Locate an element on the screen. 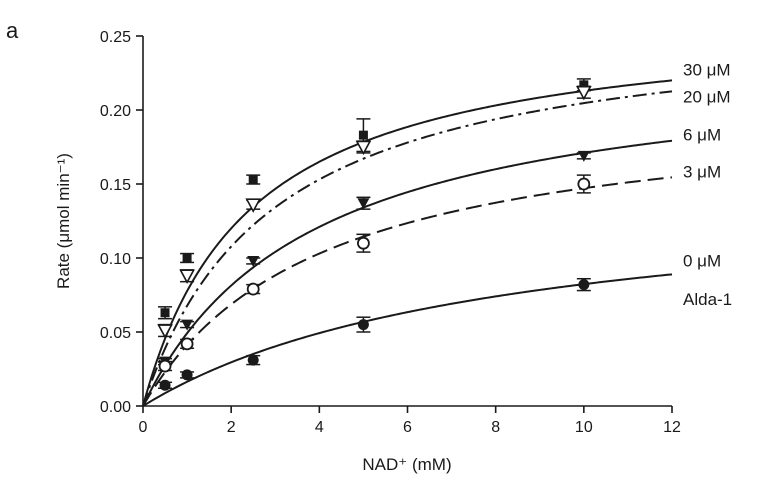  y-tick-label: 0.00 is located at coordinates (115, 407).